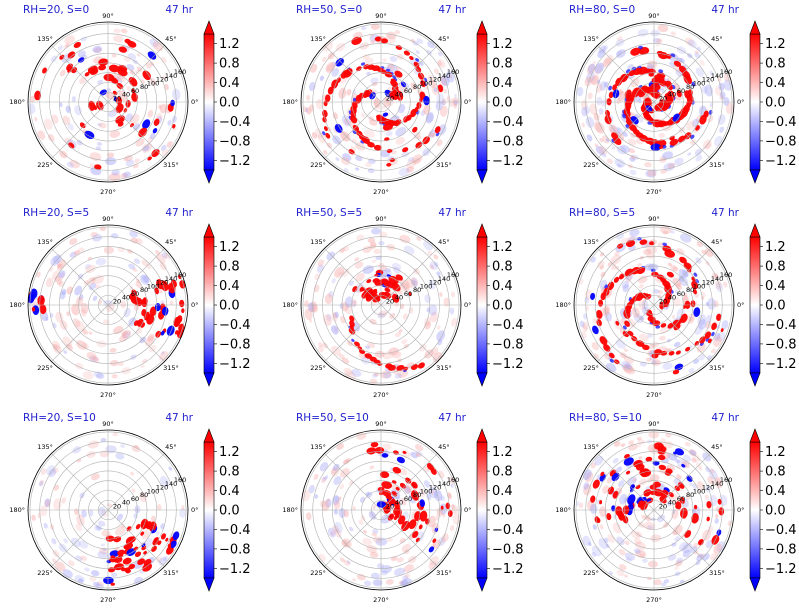 This screenshot has width=799, height=612. I want to click on radial-tick-label: 140, so click(717, 76).